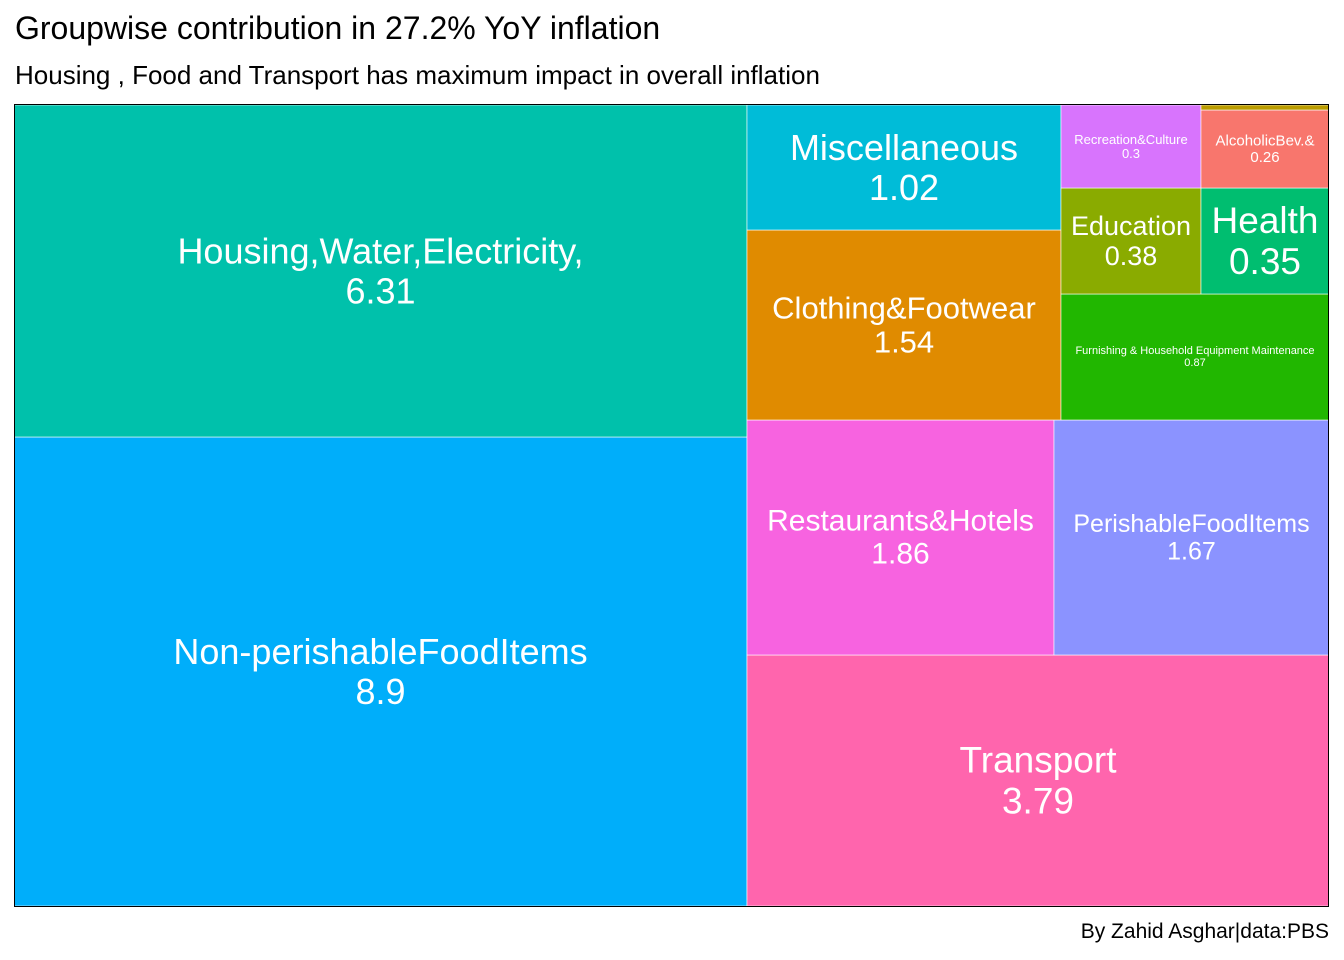 This screenshot has width=1344, height=960. I want to click on tile-label-housing: Housing,Water,Electricity,, so click(380, 251).